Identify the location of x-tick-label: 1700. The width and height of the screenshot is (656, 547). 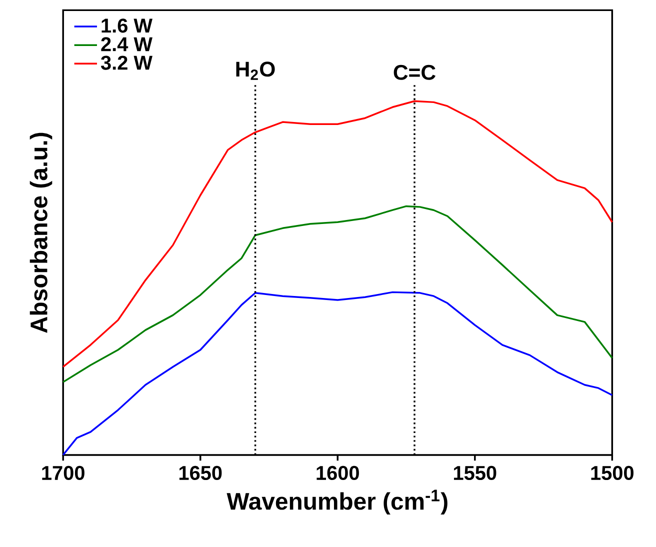
(63, 473).